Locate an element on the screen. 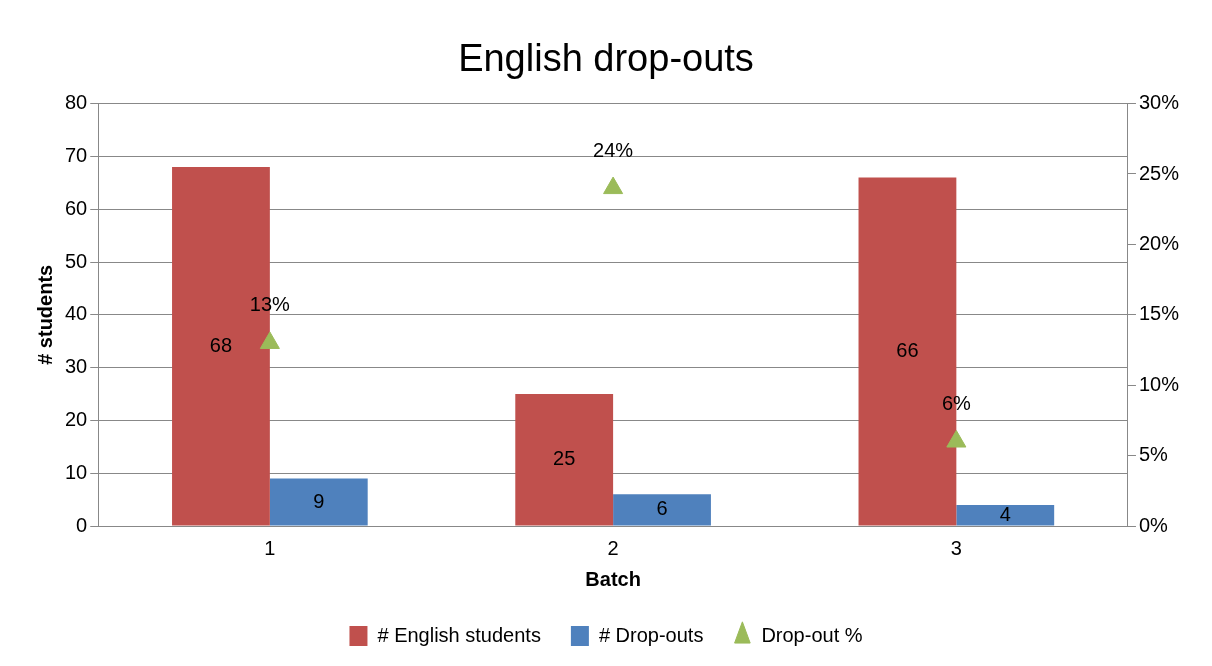 This screenshot has width=1212, height=666. y-tick-label: 40 is located at coordinates (76, 313).